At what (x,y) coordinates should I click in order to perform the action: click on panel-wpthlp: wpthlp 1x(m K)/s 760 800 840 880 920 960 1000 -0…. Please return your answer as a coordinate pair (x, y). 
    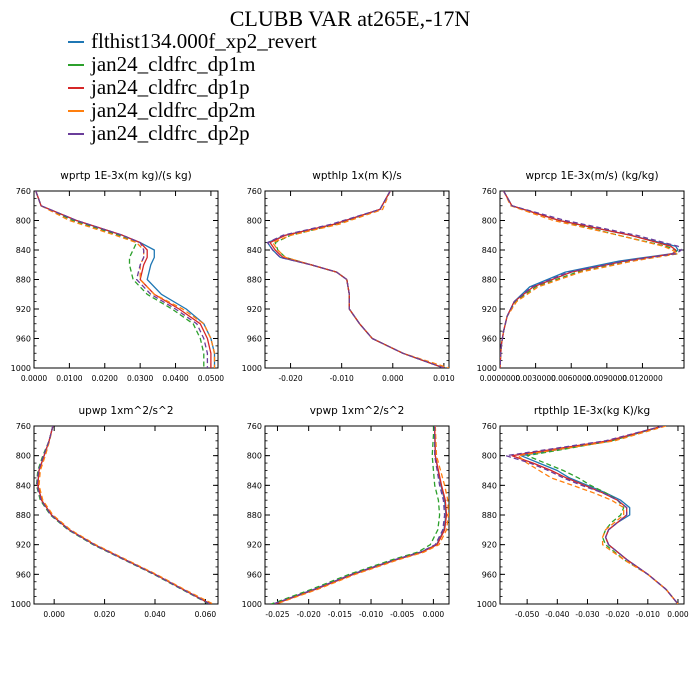
    Looking at the image, I should click on (348, 276).